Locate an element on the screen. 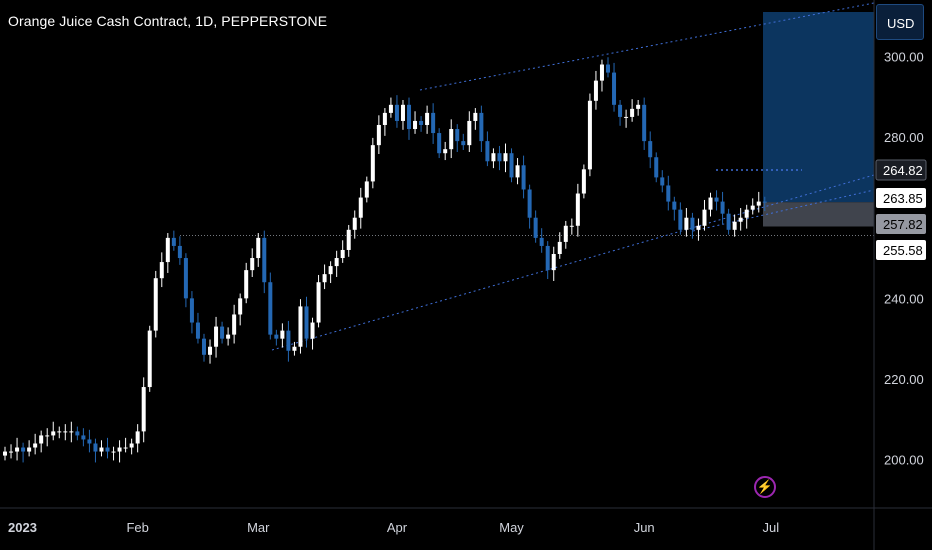 Image resolution: width=932 pixels, height=550 pixels. short-trend-line is located at coordinates (783, 210).